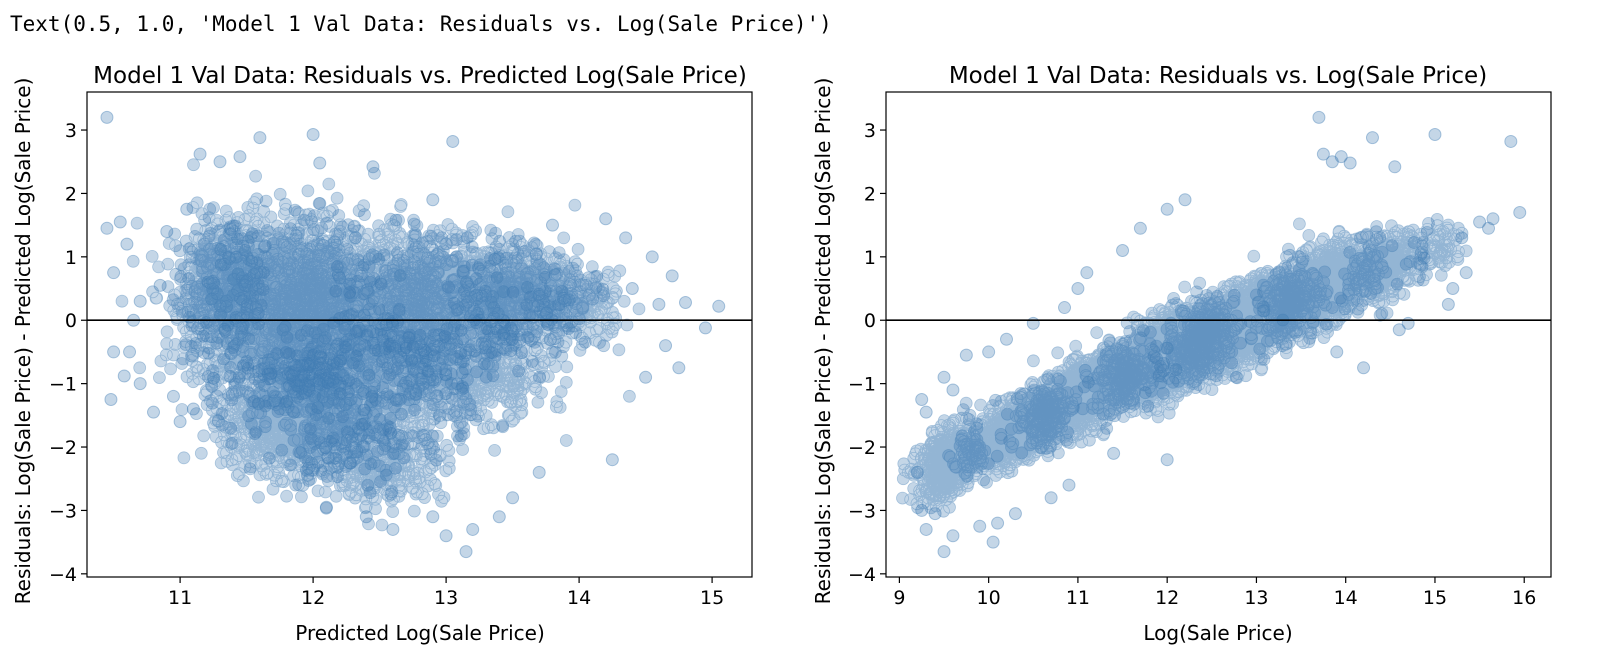  What do you see at coordinates (862, 448) in the screenshot?
I see `y-tick-label: −2` at bounding box center [862, 448].